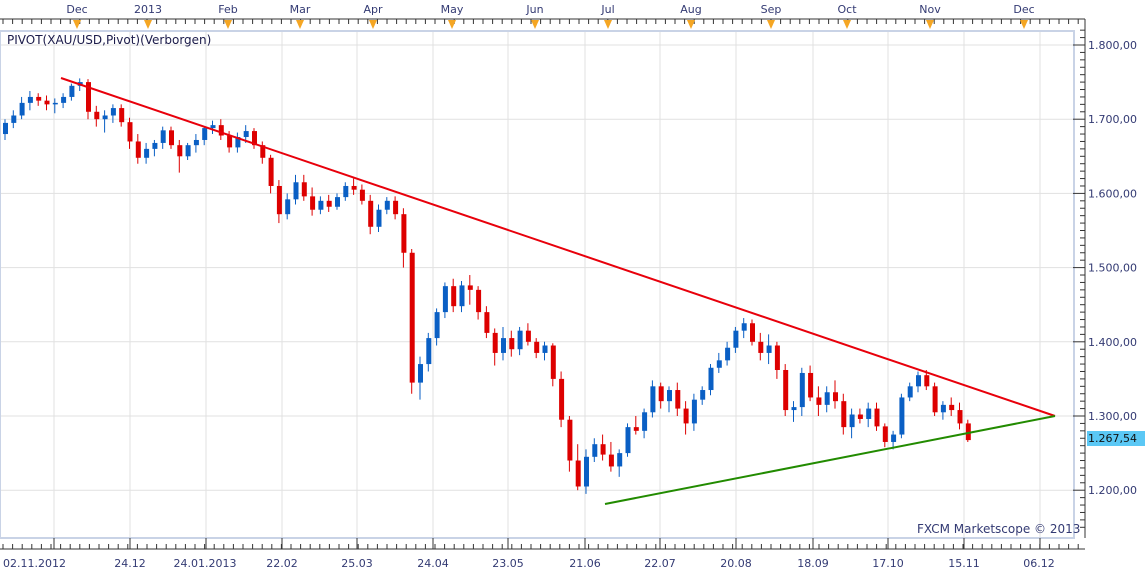 The image size is (1145, 575). What do you see at coordinates (888, 563) in the screenshot?
I see `date-axis-label: 17.10` at bounding box center [888, 563].